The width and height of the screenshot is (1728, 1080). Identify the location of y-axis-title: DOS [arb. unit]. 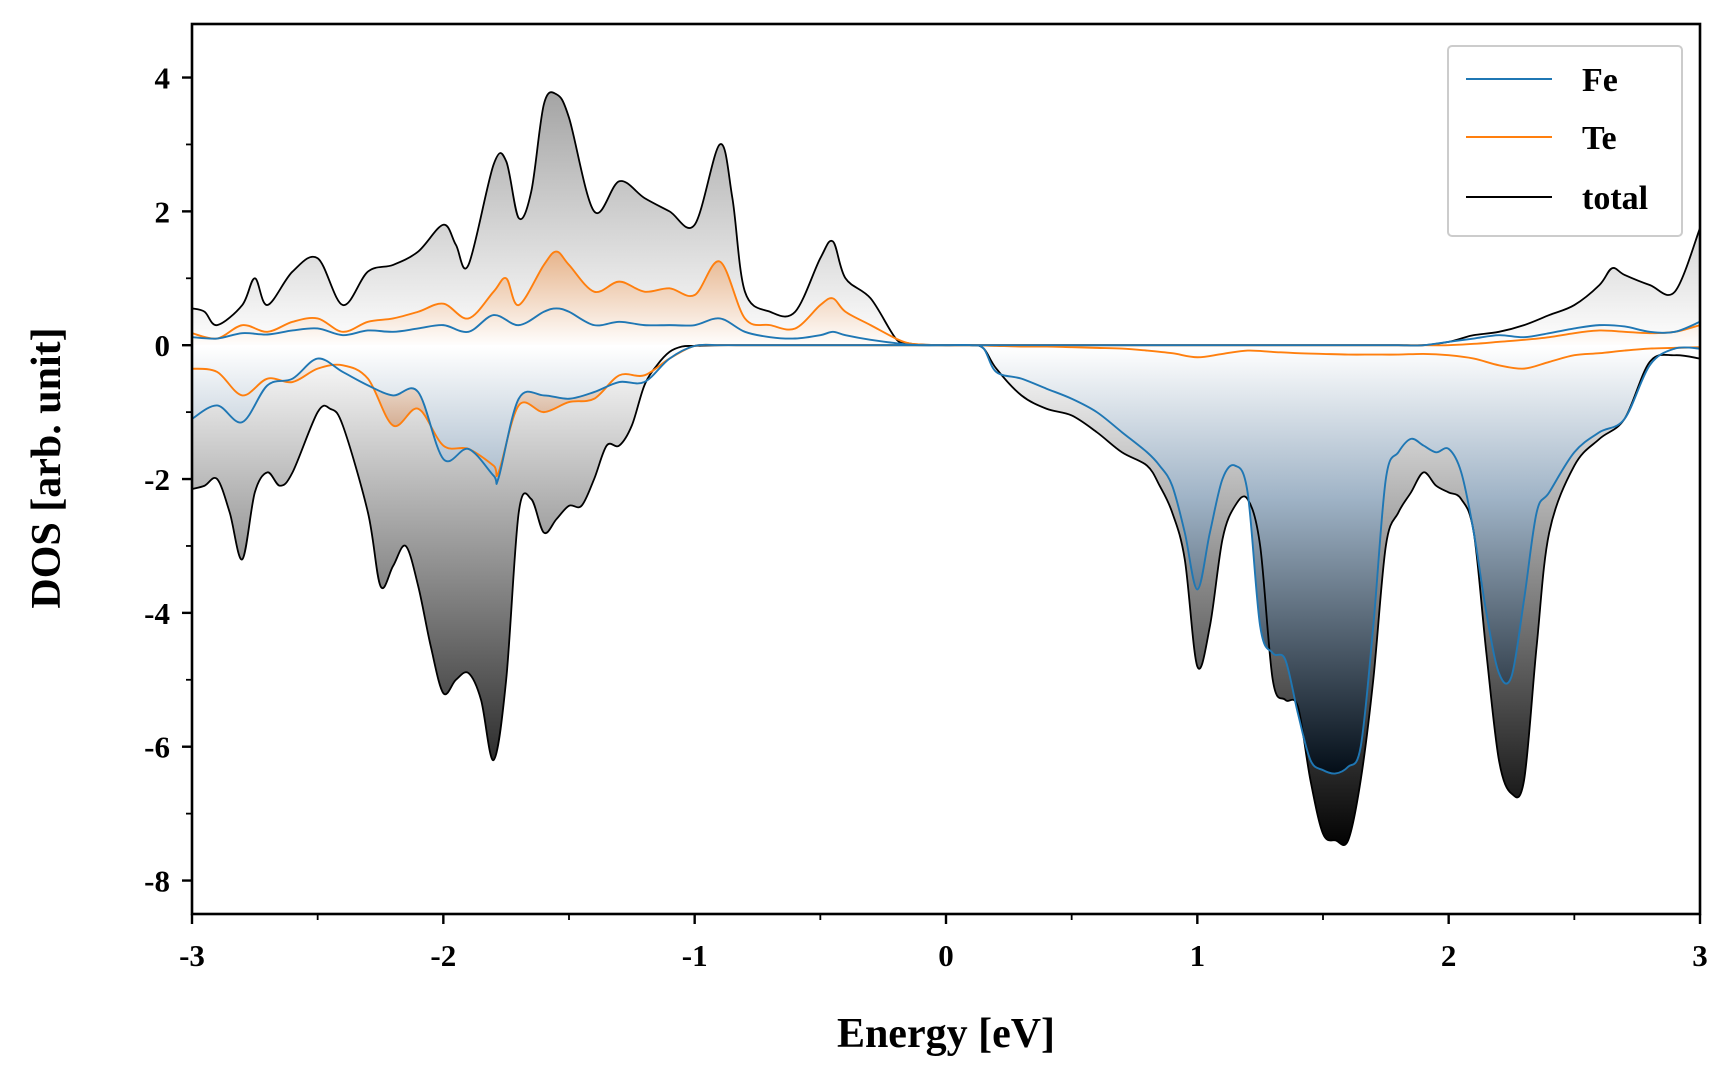
(47, 467).